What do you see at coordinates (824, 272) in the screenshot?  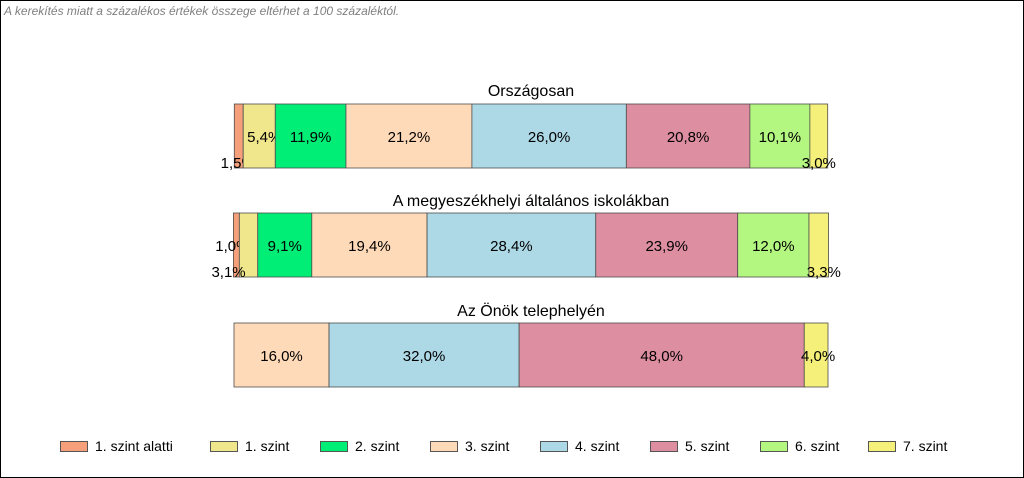 I see `data-label: 3,3%` at bounding box center [824, 272].